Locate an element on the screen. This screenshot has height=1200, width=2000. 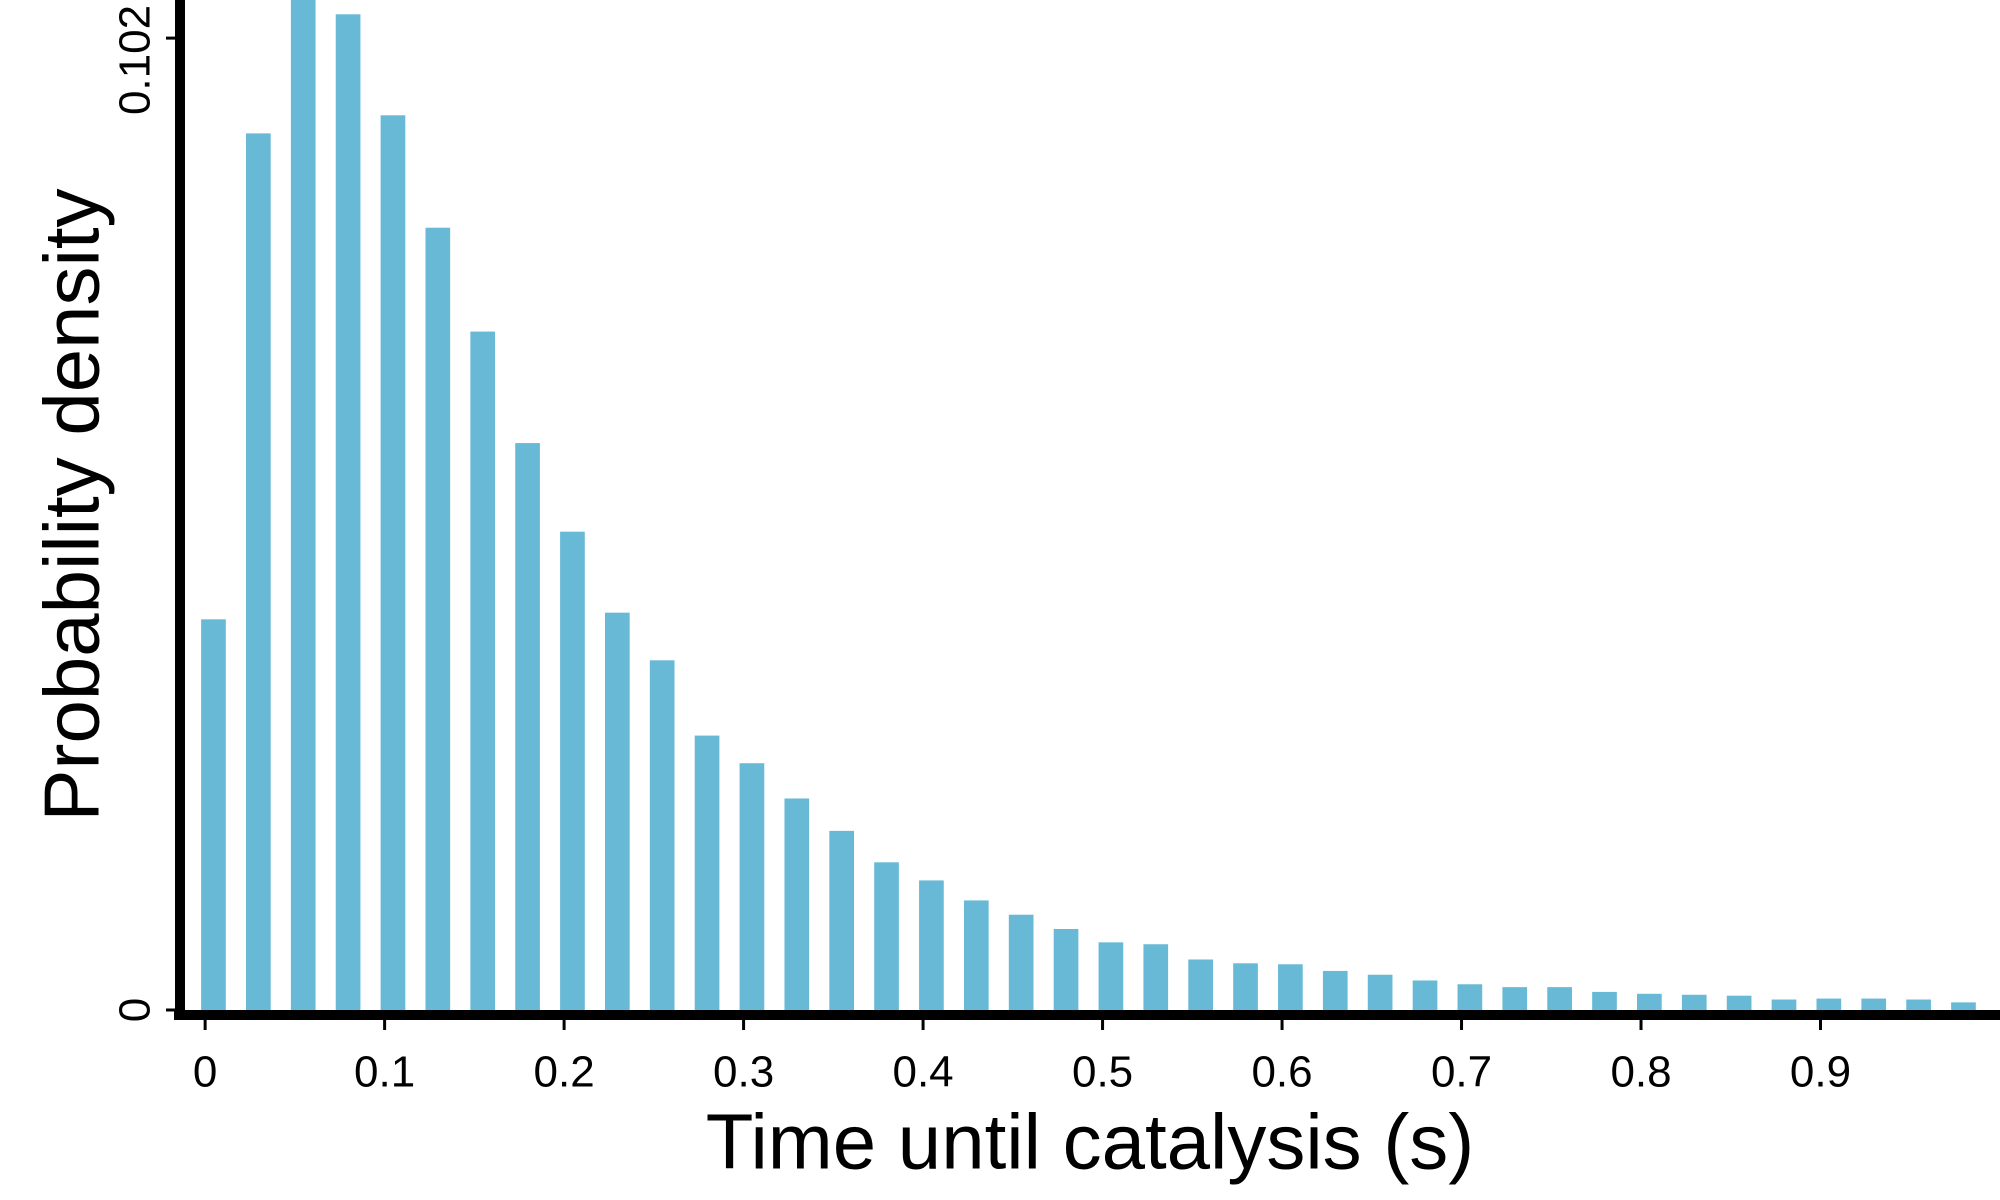
x-axis-label: Time until catalysis (s) is located at coordinates (1090, 1142).